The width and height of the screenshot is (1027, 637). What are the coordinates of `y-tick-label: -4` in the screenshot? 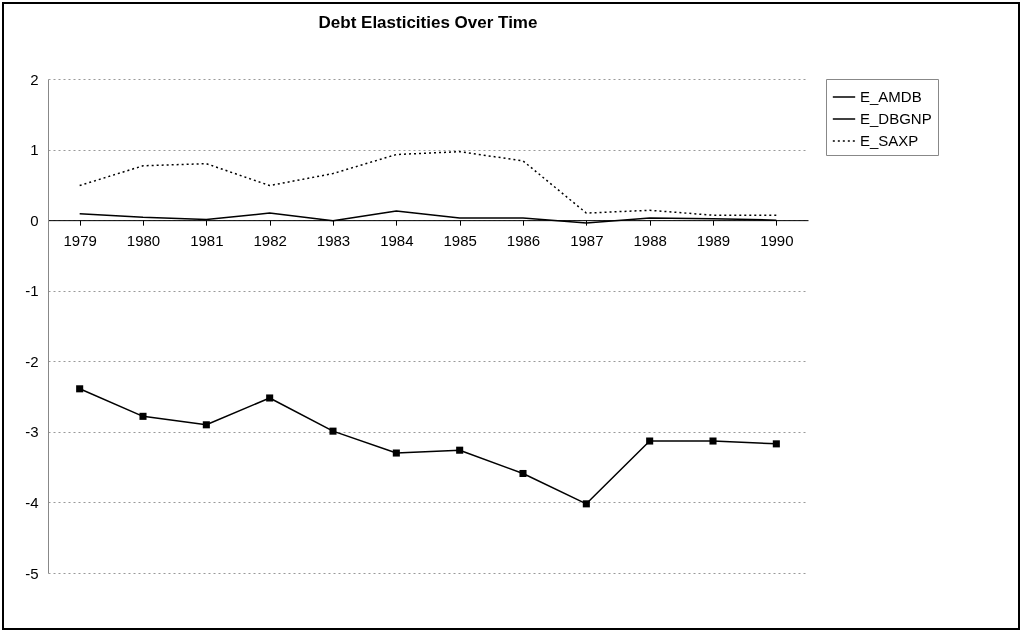 It's located at (32, 502).